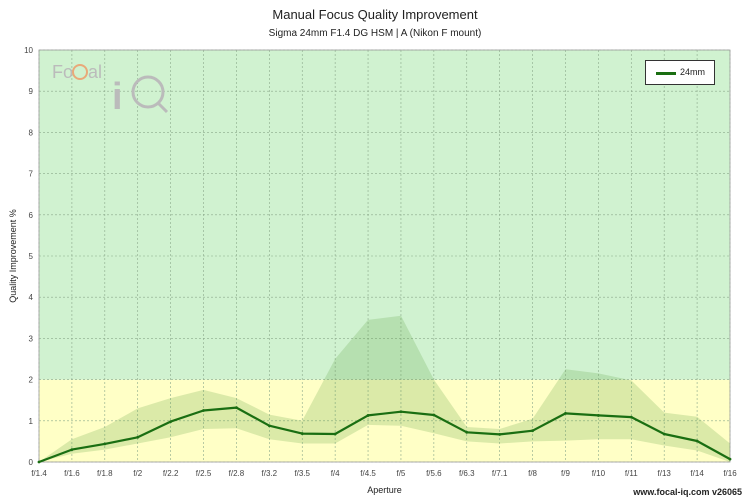 The height and width of the screenshot is (500, 750). What do you see at coordinates (31, 132) in the screenshot?
I see `y-tick-label: 8` at bounding box center [31, 132].